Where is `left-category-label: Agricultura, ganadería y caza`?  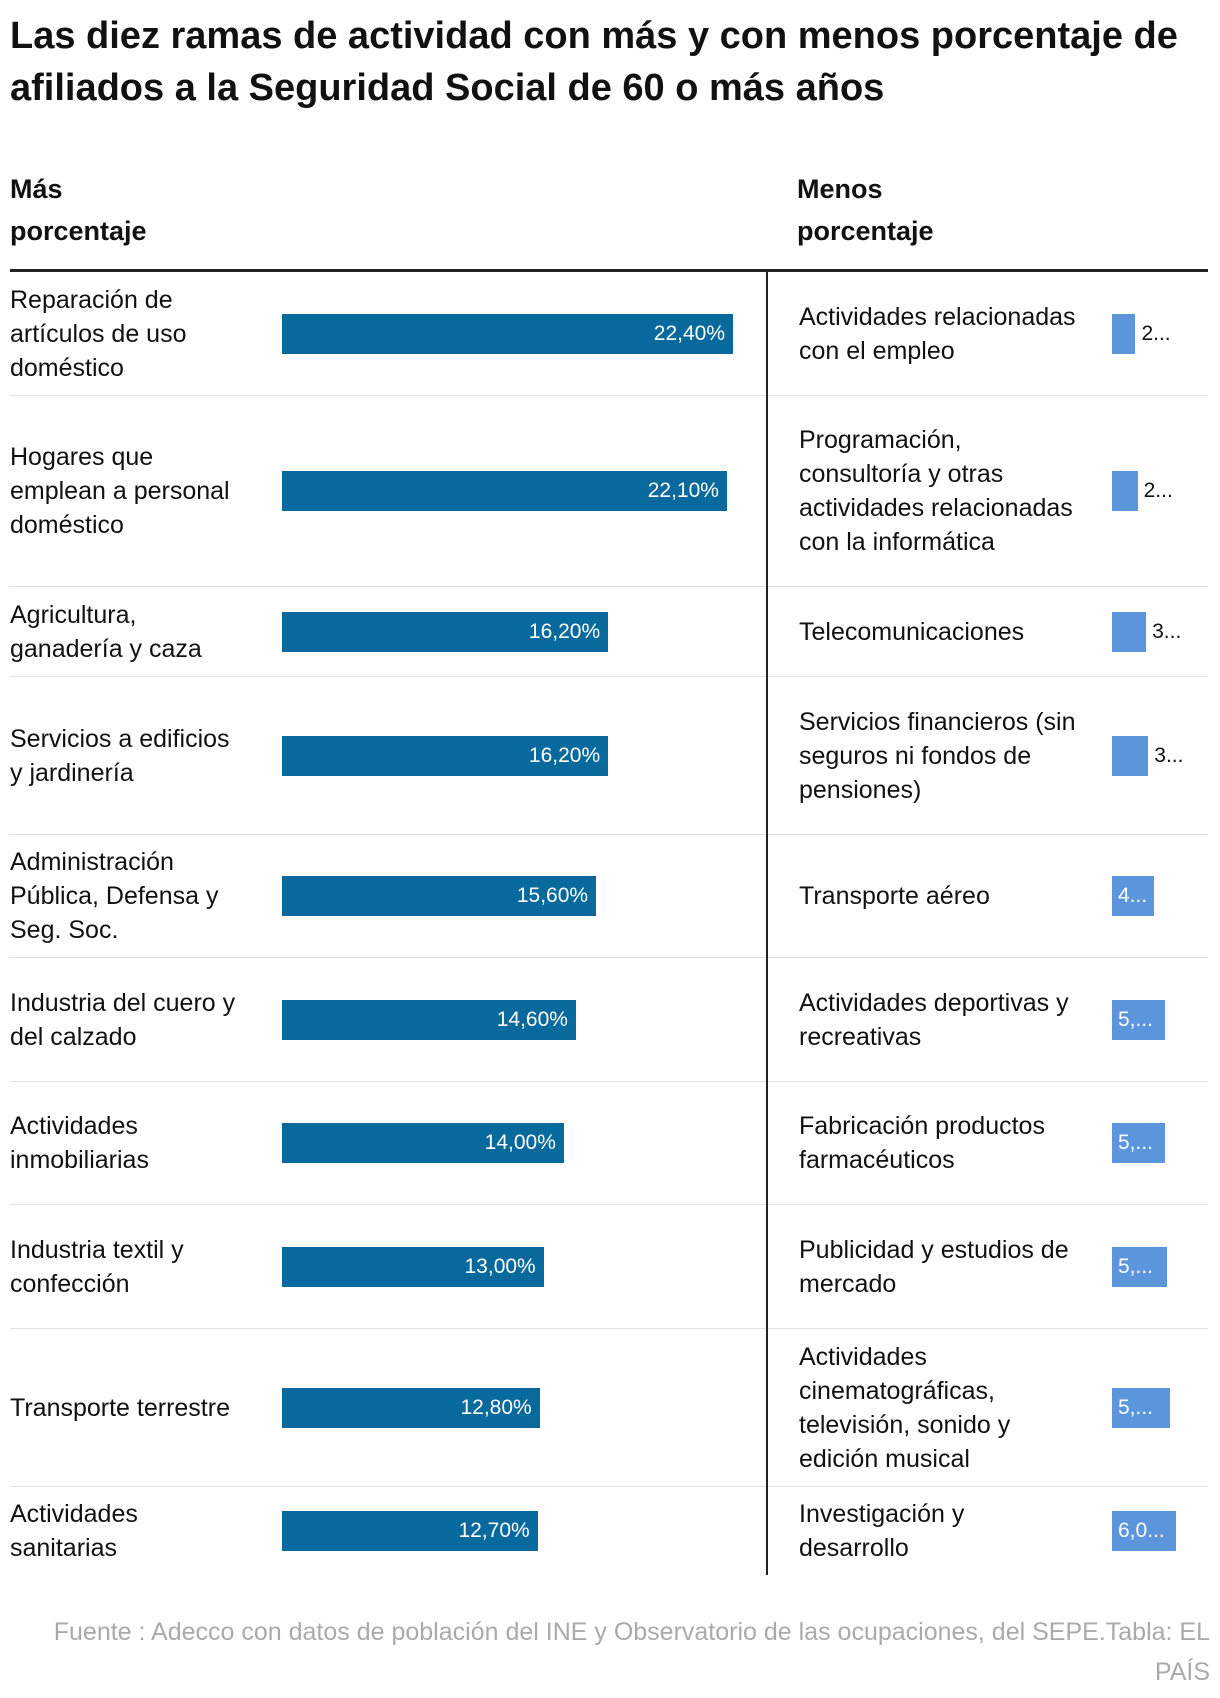 left-category-label: Agricultura, ganadería y caza is located at coordinates (106, 631).